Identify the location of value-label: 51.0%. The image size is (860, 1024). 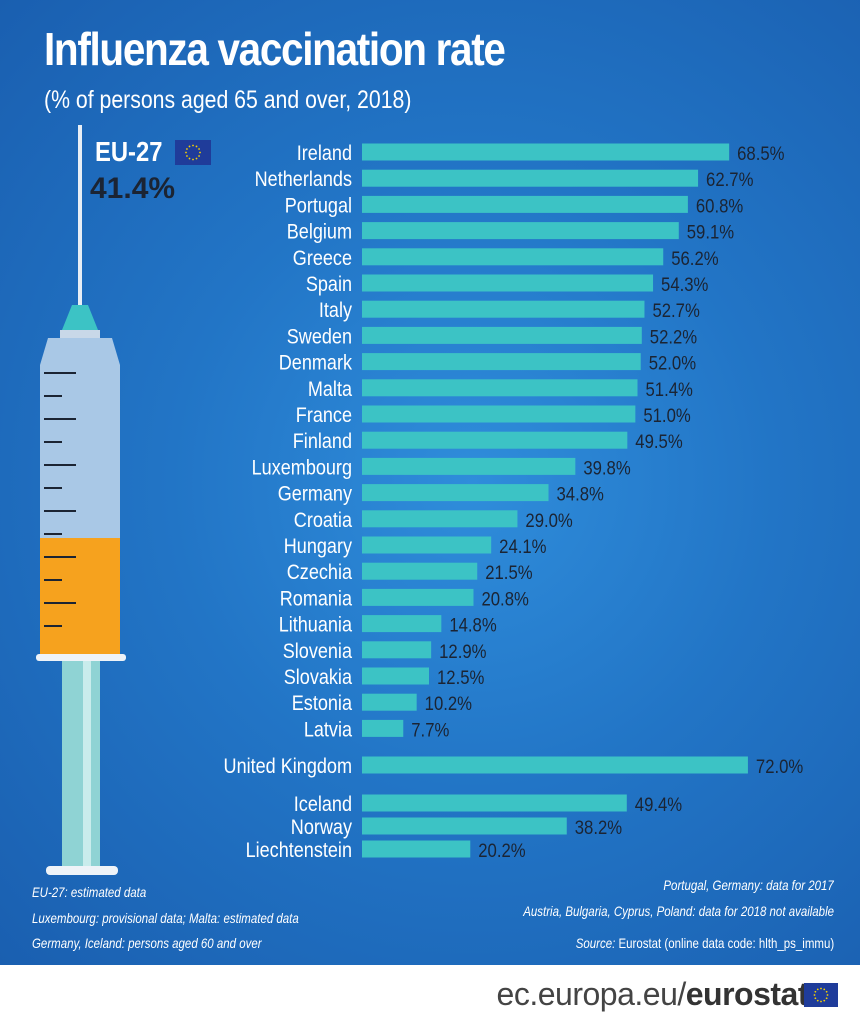
(666, 415).